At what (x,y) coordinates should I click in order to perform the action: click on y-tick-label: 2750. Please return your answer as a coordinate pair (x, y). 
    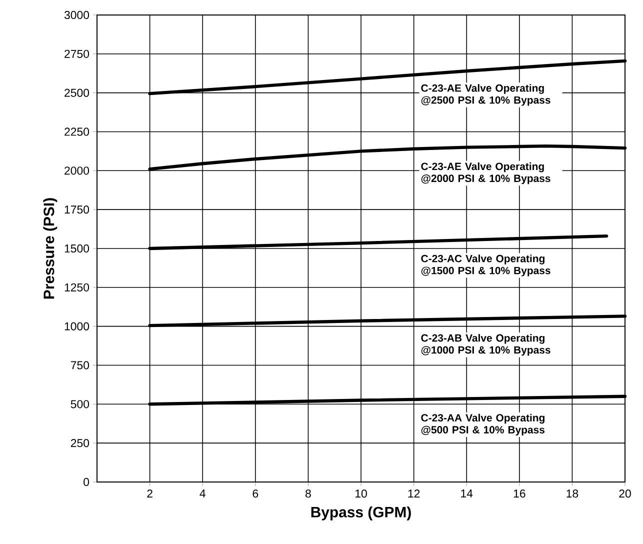
    Looking at the image, I should click on (77, 54).